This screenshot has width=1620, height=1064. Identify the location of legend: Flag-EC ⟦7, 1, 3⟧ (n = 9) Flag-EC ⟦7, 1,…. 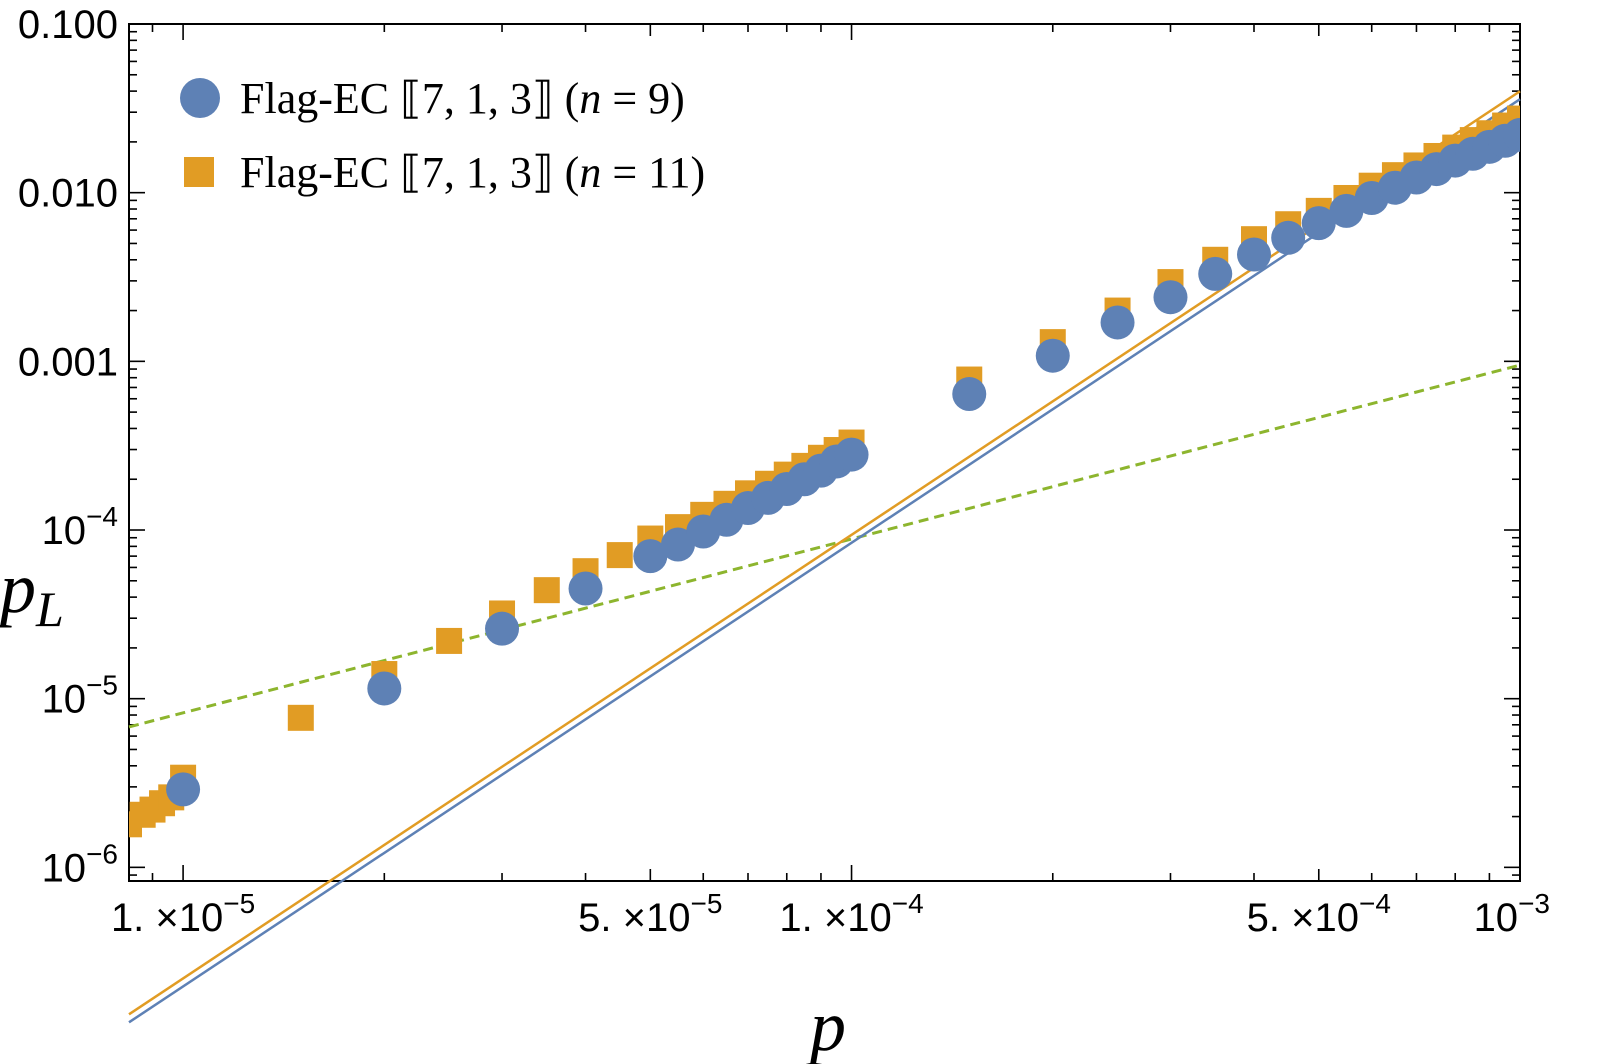
(442, 135).